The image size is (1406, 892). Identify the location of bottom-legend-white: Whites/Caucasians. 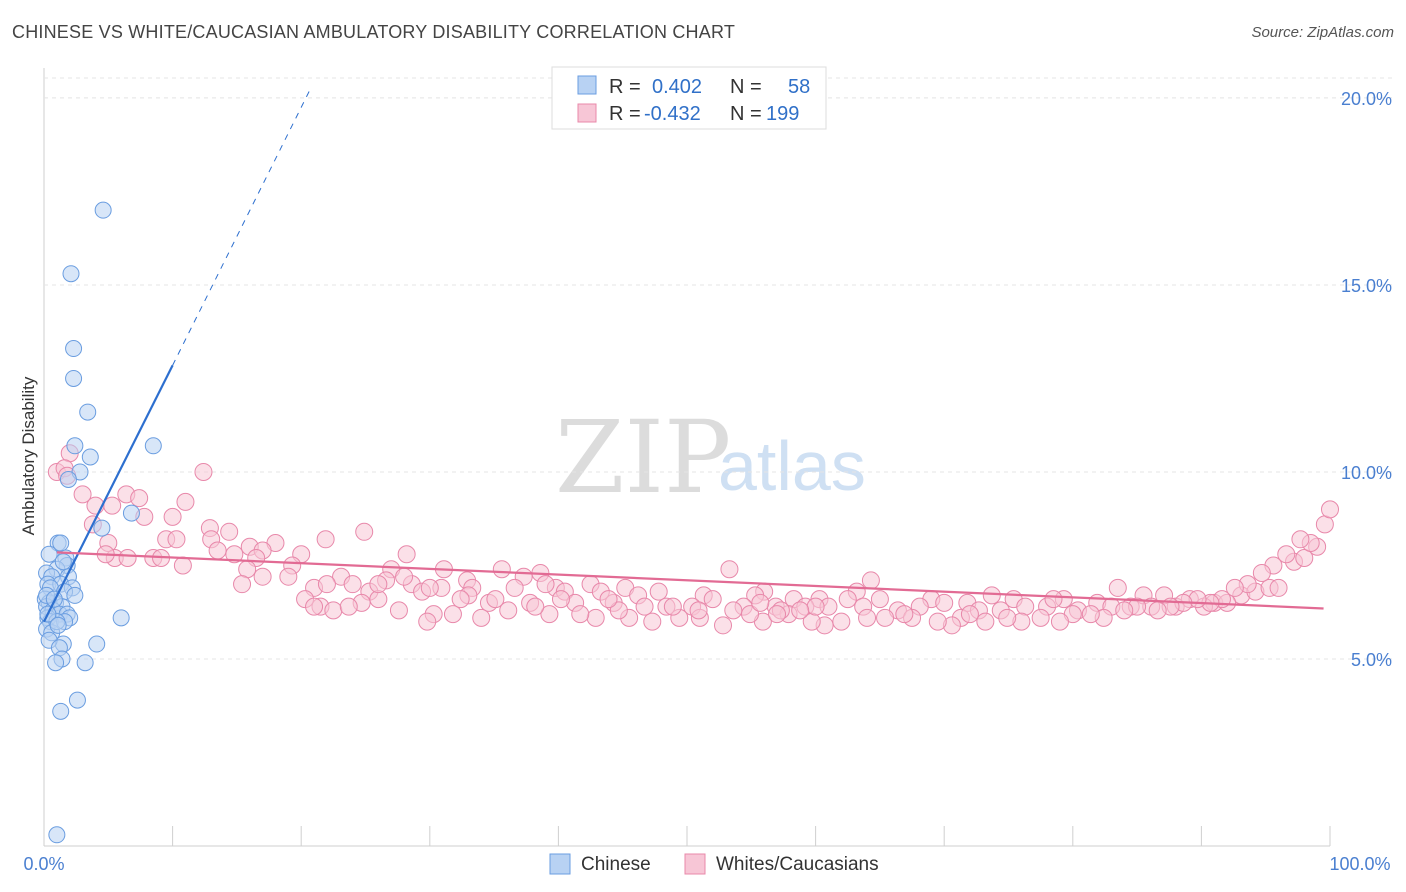
(797, 864).